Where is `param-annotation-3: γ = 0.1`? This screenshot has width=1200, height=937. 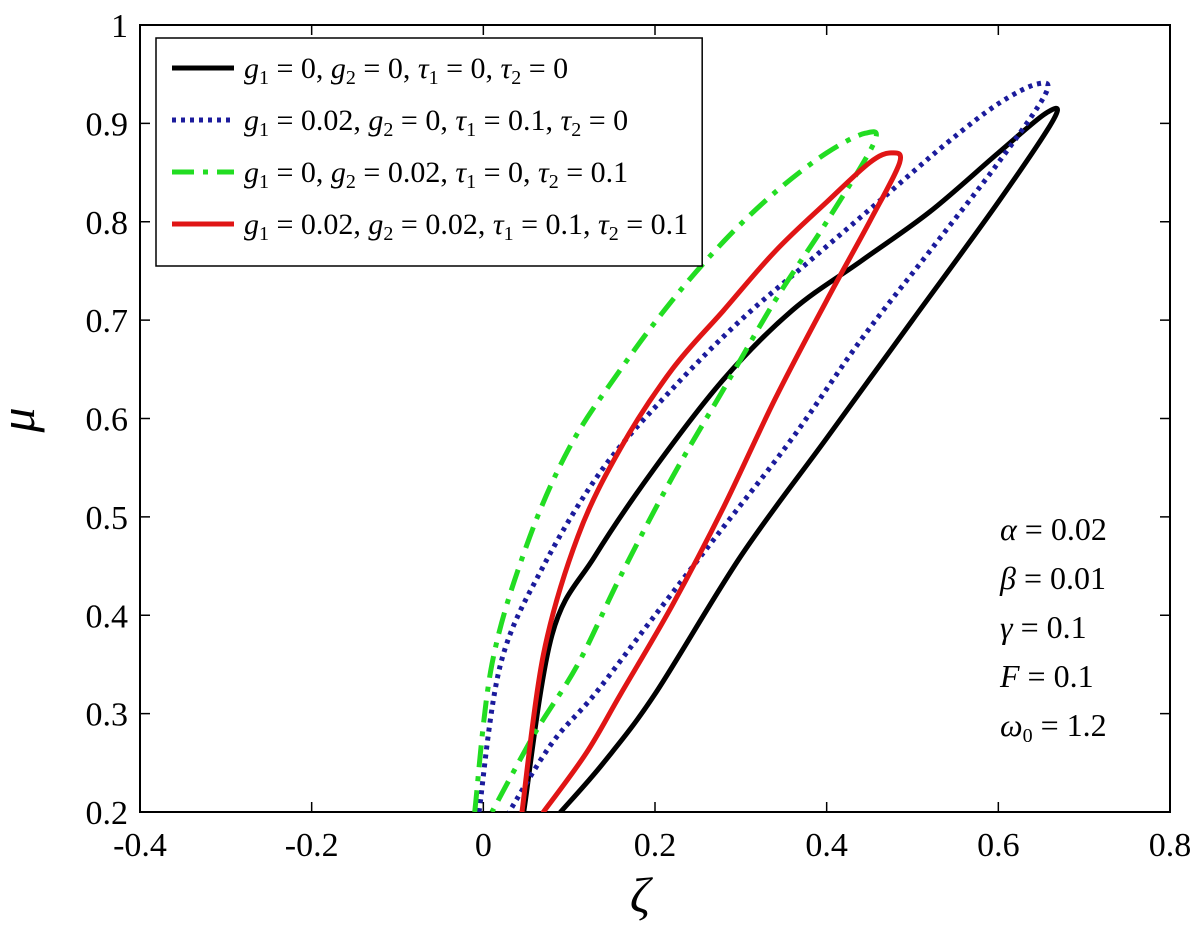
param-annotation-3: γ = 0.1 is located at coordinates (1043, 627).